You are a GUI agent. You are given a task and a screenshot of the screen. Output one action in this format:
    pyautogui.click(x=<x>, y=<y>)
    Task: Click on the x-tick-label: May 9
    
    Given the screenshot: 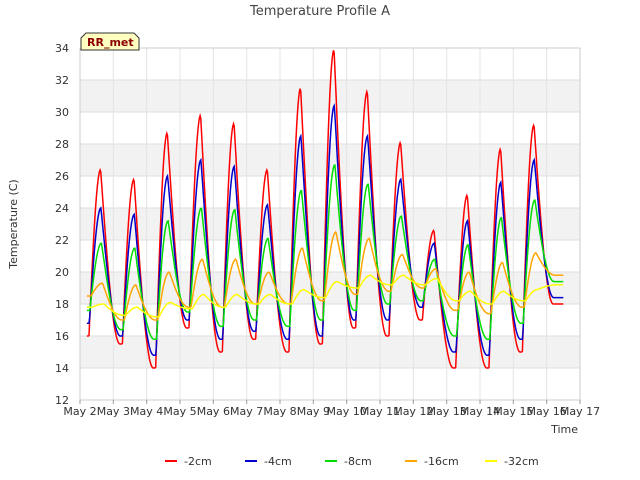 What is the action you would take?
    pyautogui.click(x=313, y=411)
    